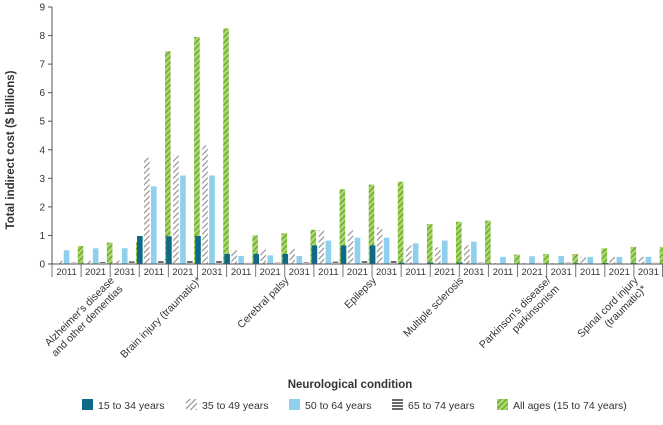 This screenshot has height=425, width=663. I want to click on condition-label: Cerebral palsy, so click(263, 302).